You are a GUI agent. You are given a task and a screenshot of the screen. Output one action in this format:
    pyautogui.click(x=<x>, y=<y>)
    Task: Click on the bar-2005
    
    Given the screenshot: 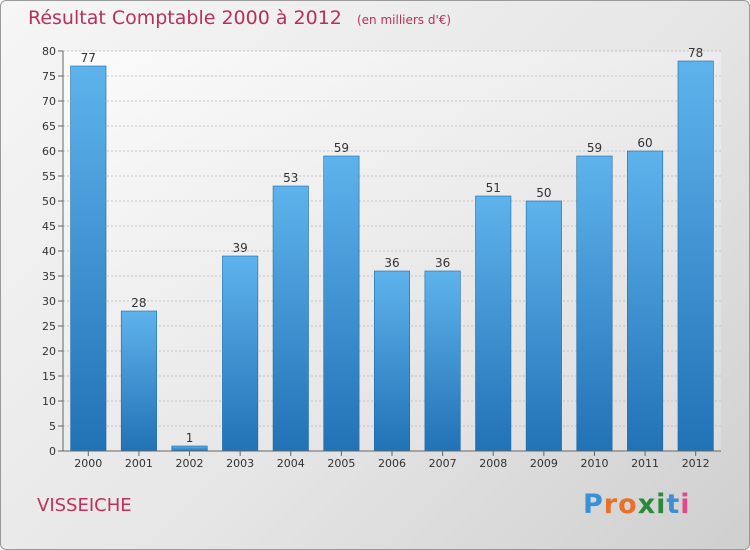 What is the action you would take?
    pyautogui.click(x=341, y=303)
    